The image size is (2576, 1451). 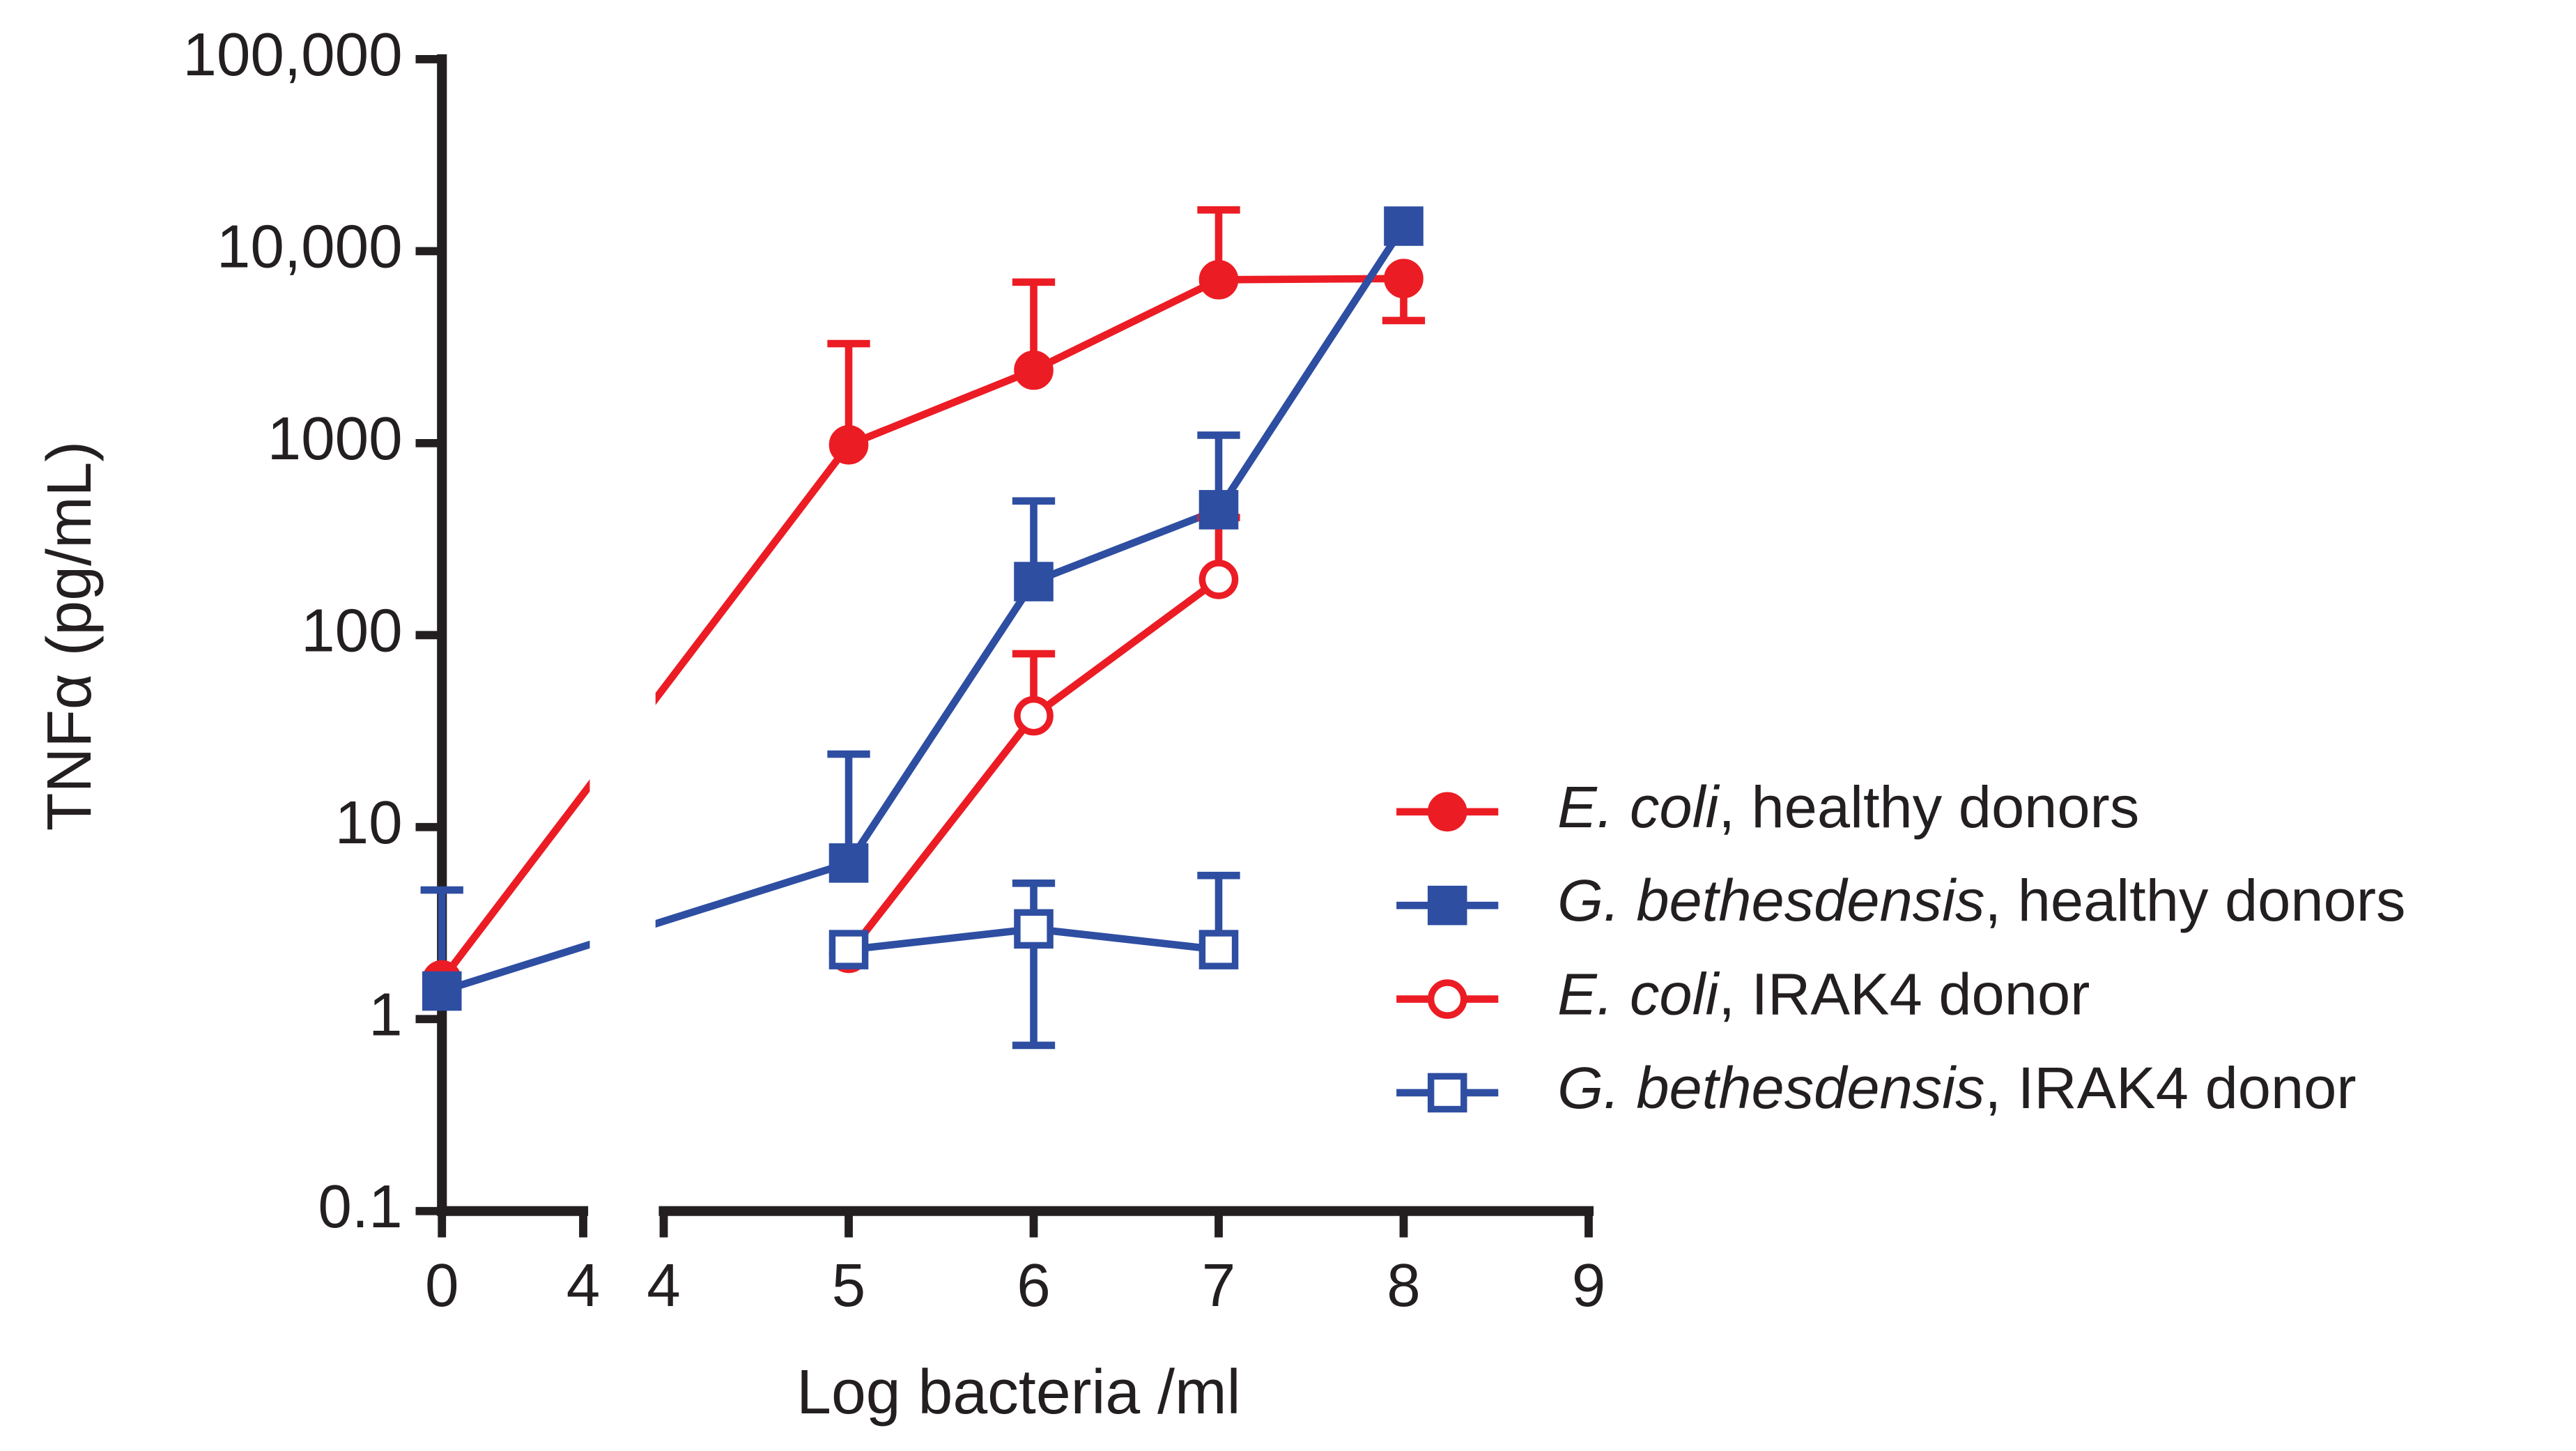 I want to click on legend-label: G. bethesdensis, healthy donors, so click(x=1981, y=901).